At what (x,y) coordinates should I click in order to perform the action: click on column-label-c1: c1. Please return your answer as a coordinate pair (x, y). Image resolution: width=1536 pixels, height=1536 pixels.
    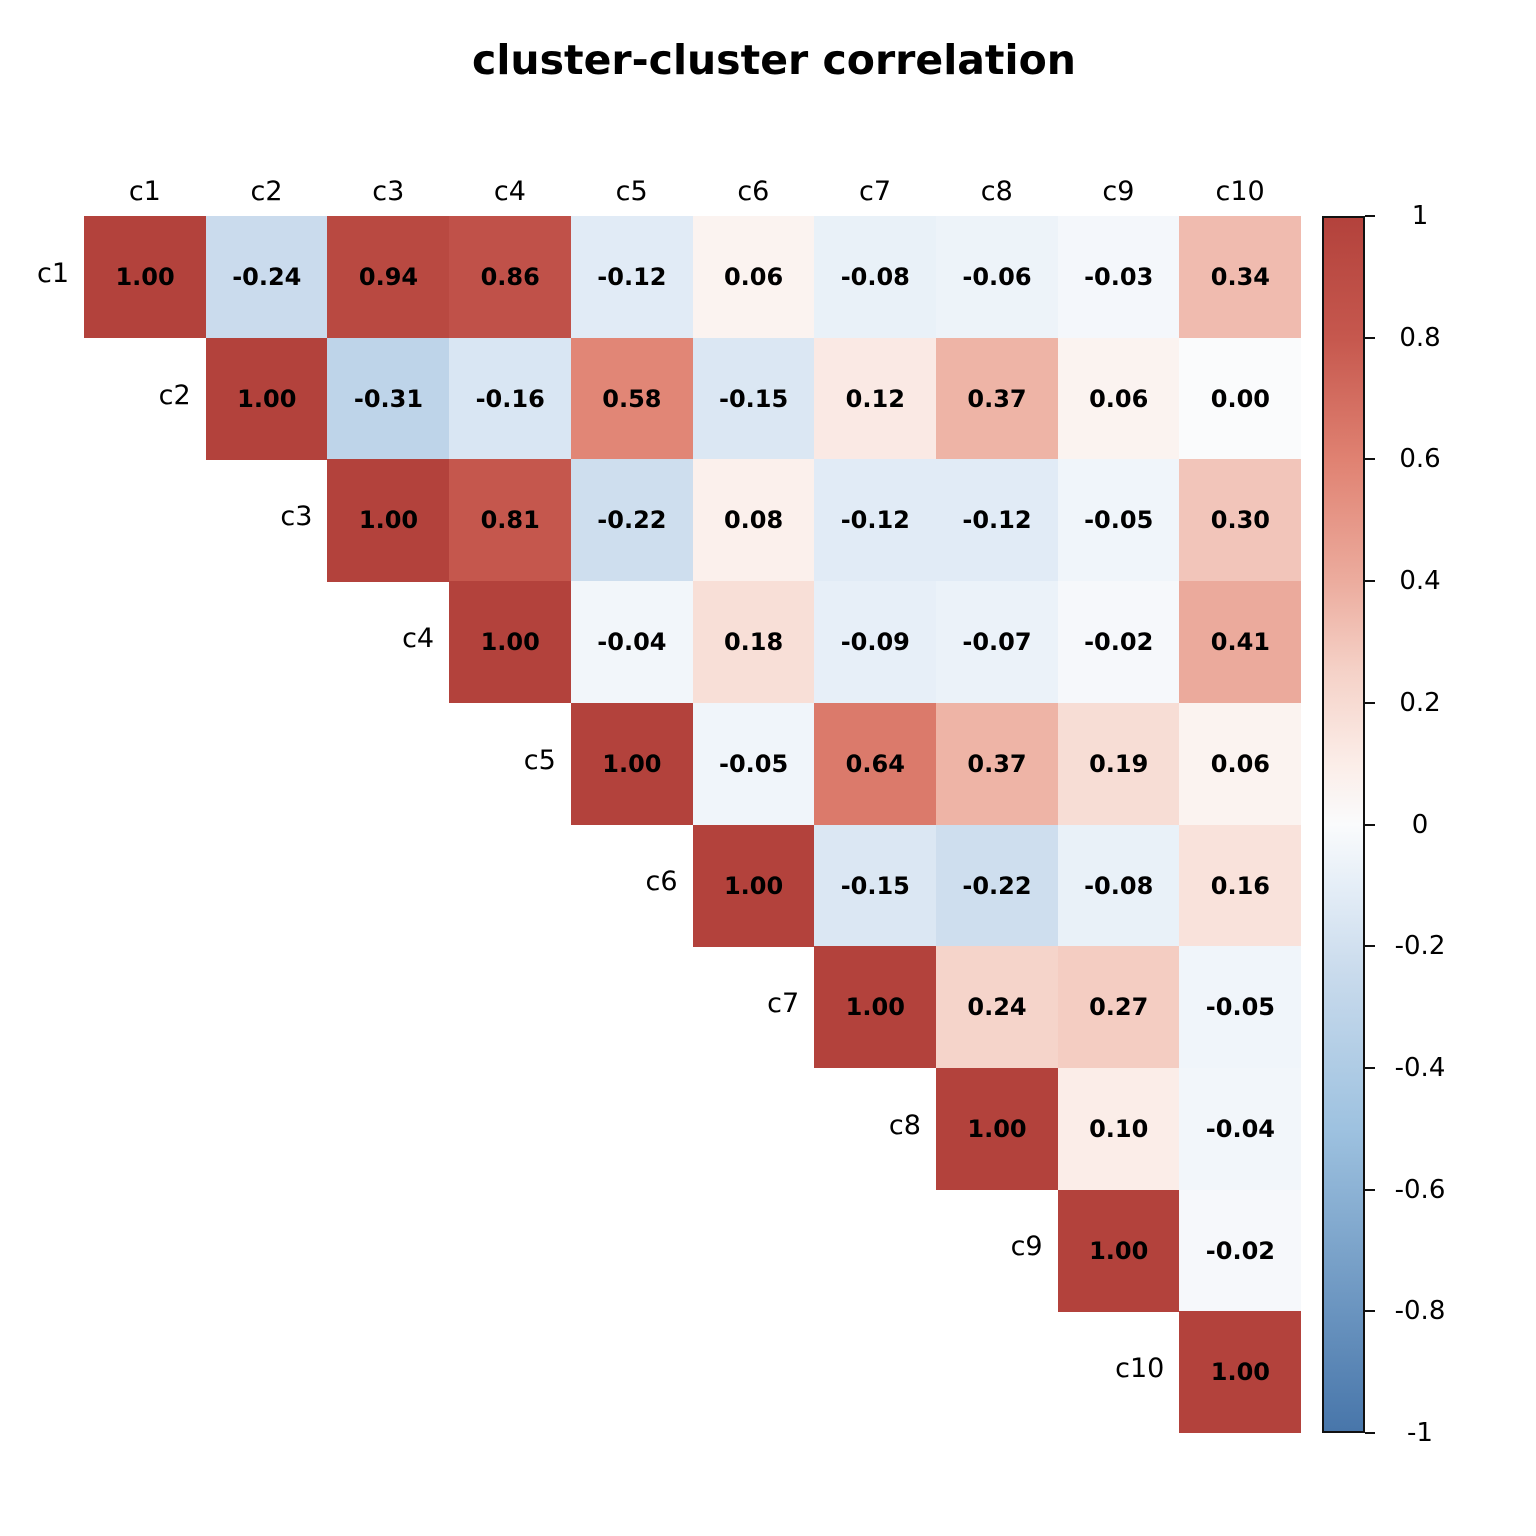
    Looking at the image, I should click on (144, 191).